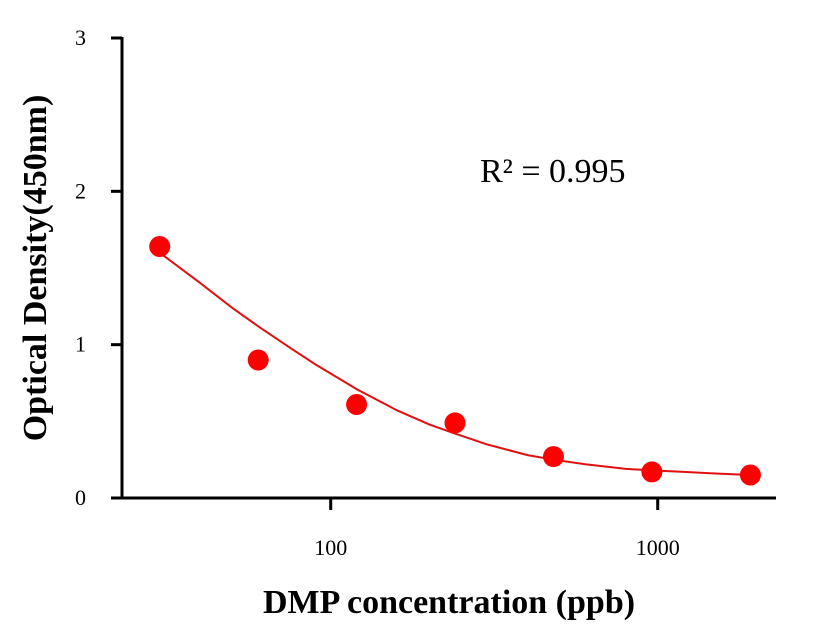 The height and width of the screenshot is (640, 816). I want to click on x-tick-label: 1000, so click(658, 547).